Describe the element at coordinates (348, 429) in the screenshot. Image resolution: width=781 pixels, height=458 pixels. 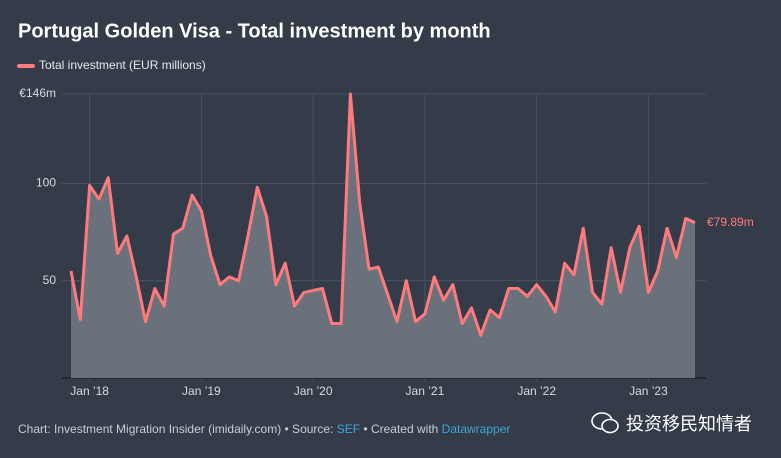
I see `source-link: SEF` at that location.